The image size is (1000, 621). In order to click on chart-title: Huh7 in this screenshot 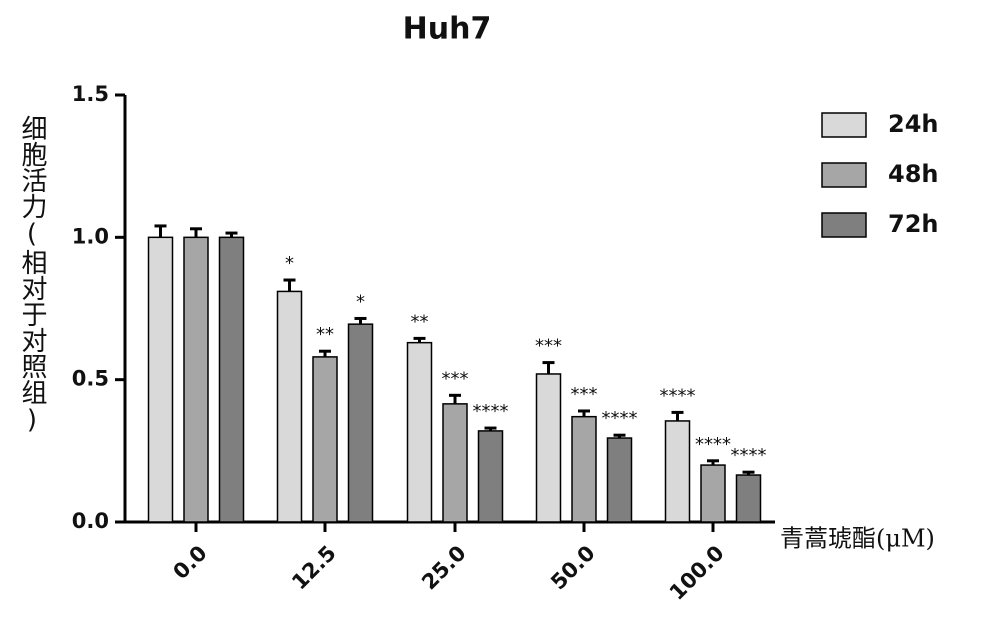, I will do `click(447, 29)`.